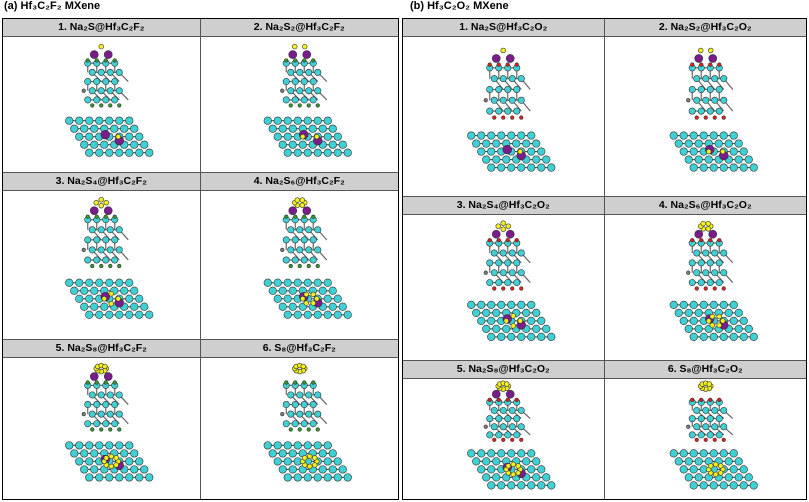 The image size is (809, 502). I want to click on panel-a-title: (a) Hf₃C₂F₂ MXene, so click(52, 6).